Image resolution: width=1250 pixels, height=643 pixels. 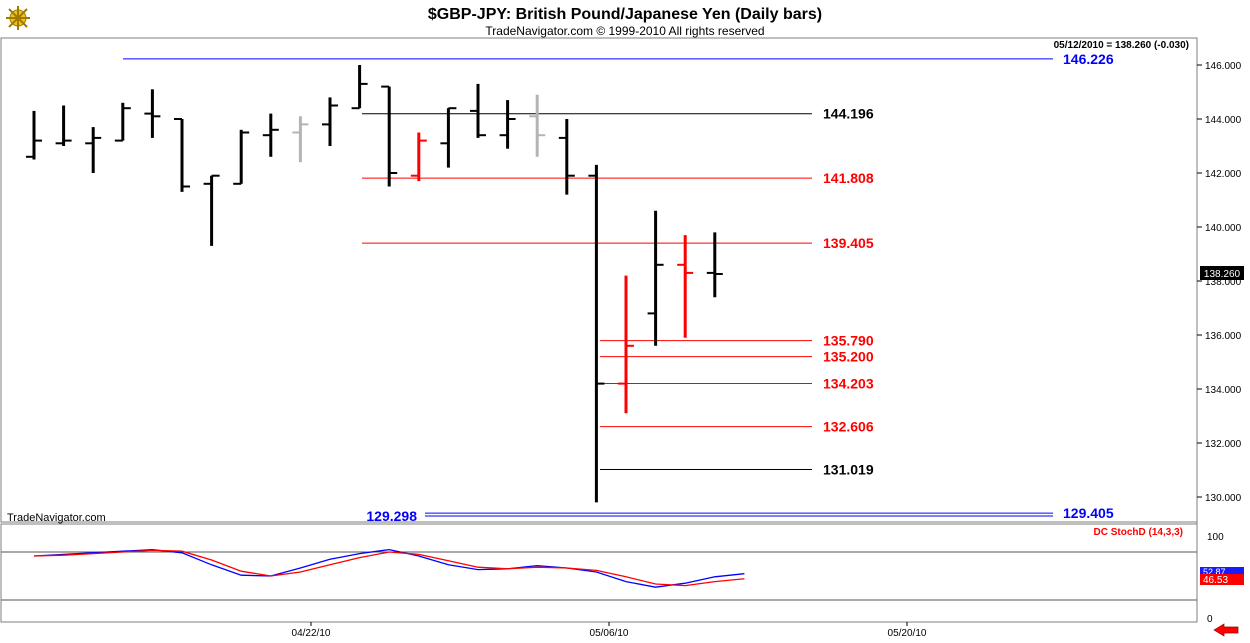 What do you see at coordinates (907, 633) in the screenshot?
I see `date-tick-label: 05/20/10` at bounding box center [907, 633].